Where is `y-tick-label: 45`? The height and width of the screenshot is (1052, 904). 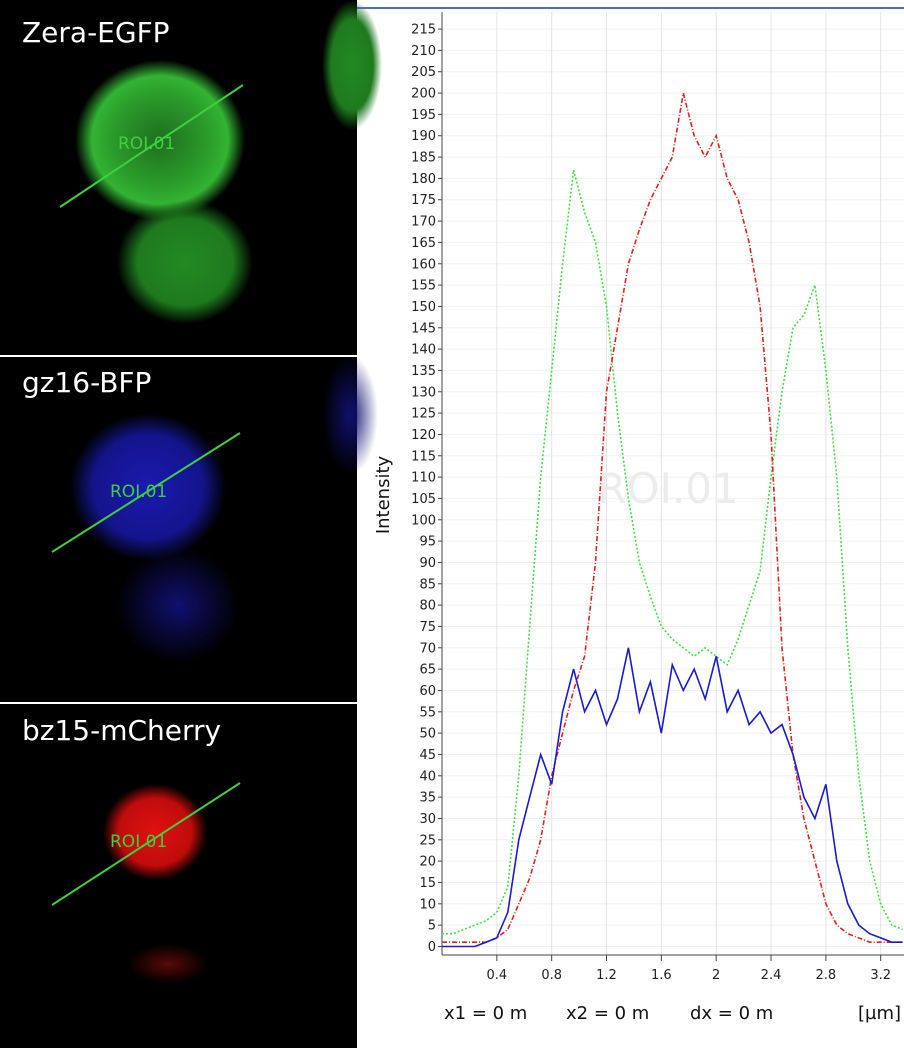 y-tick-label: 45 is located at coordinates (427, 755).